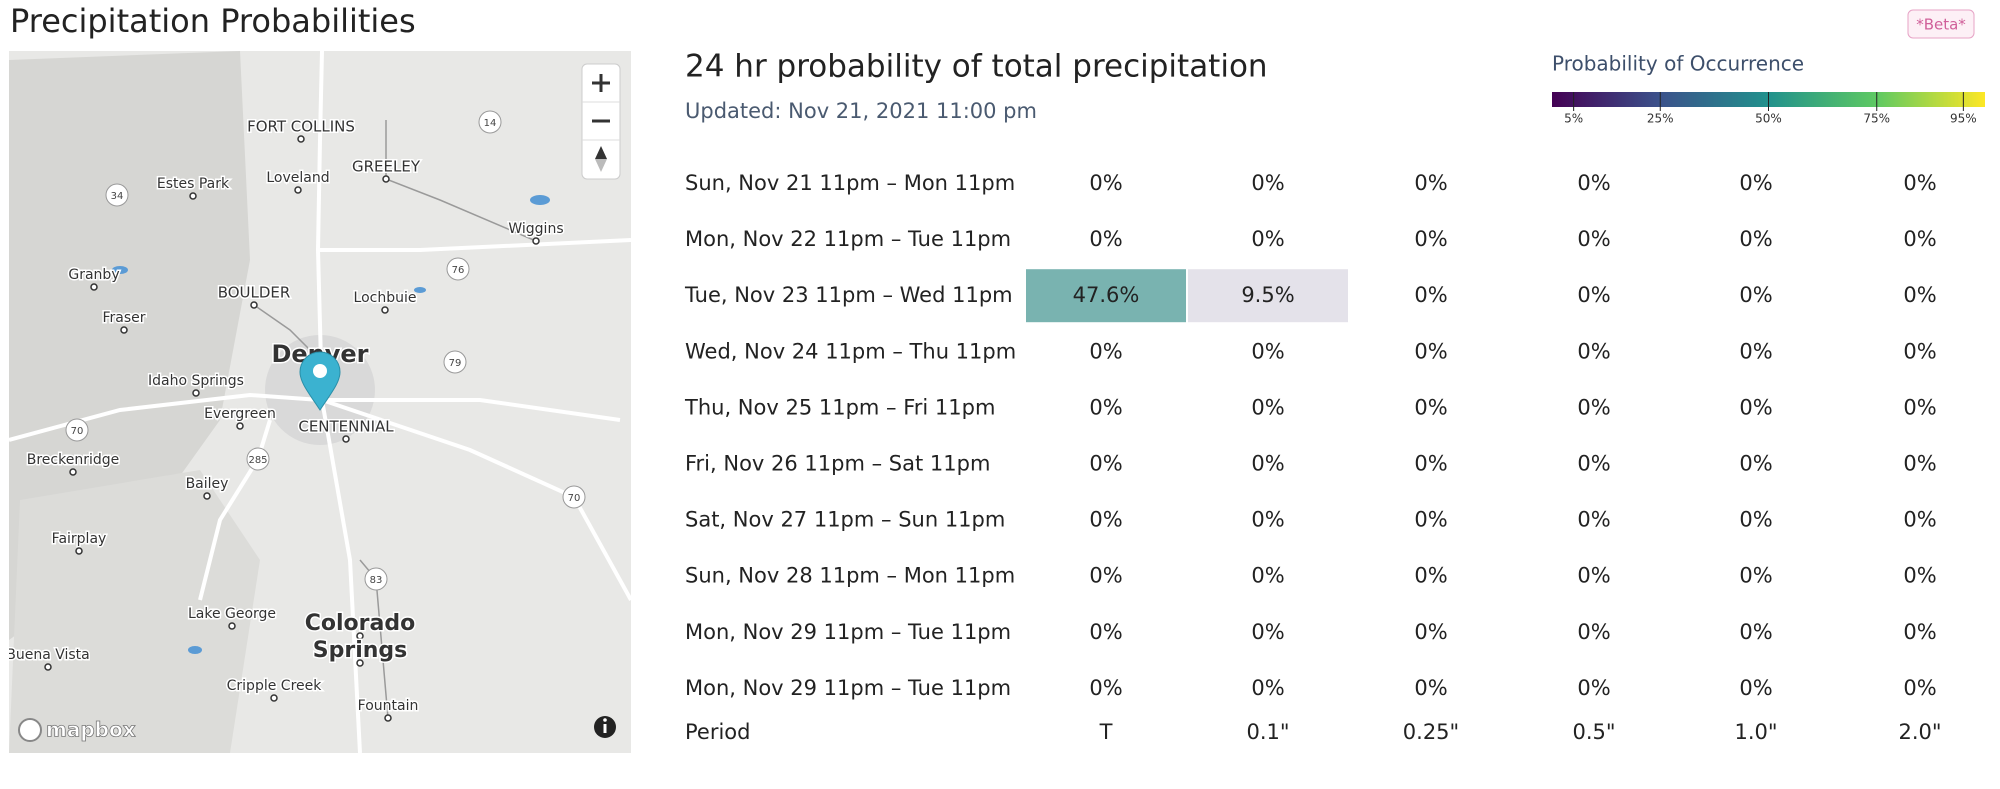 The height and width of the screenshot is (789, 2000). I want to click on map-label: Cripple Creek, so click(275, 686).